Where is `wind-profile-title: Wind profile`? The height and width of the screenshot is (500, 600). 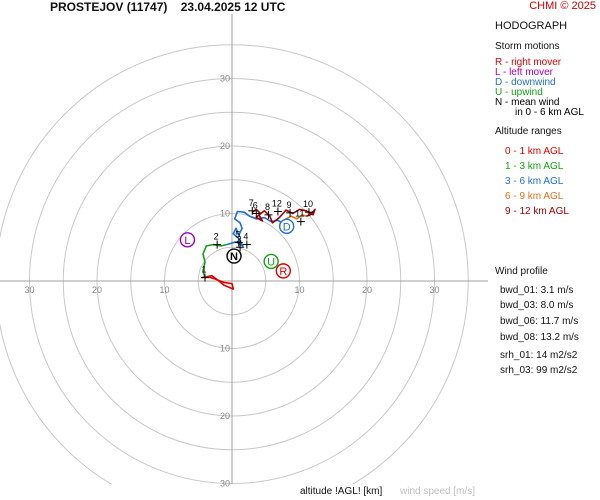 wind-profile-title: Wind profile is located at coordinates (521, 271).